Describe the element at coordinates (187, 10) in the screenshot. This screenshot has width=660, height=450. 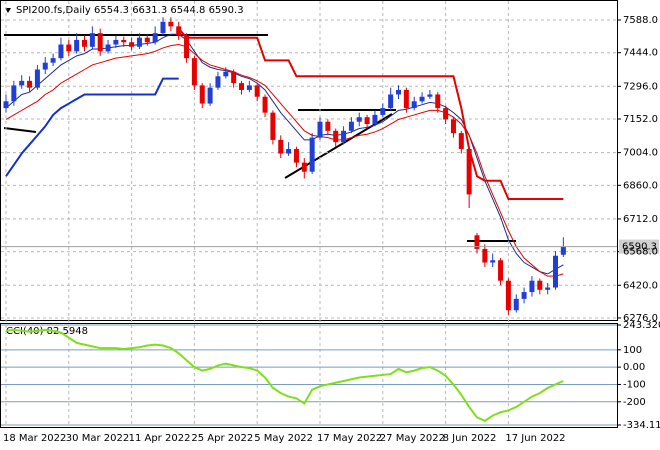
I see `low-value: 6544.8` at that location.